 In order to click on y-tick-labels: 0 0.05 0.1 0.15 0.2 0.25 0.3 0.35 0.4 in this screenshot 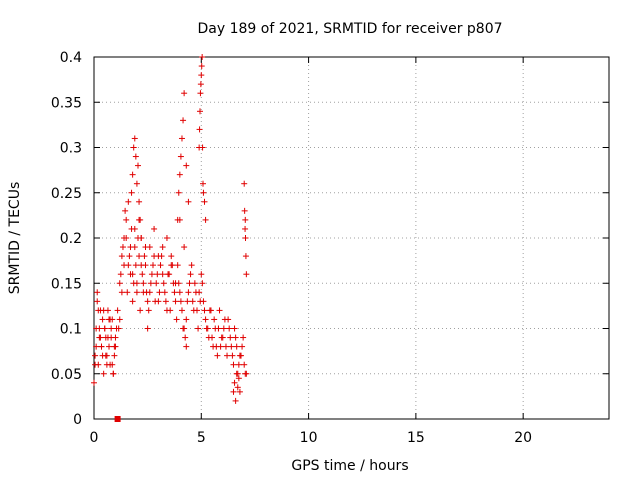, I will do `click(66, 239)`.